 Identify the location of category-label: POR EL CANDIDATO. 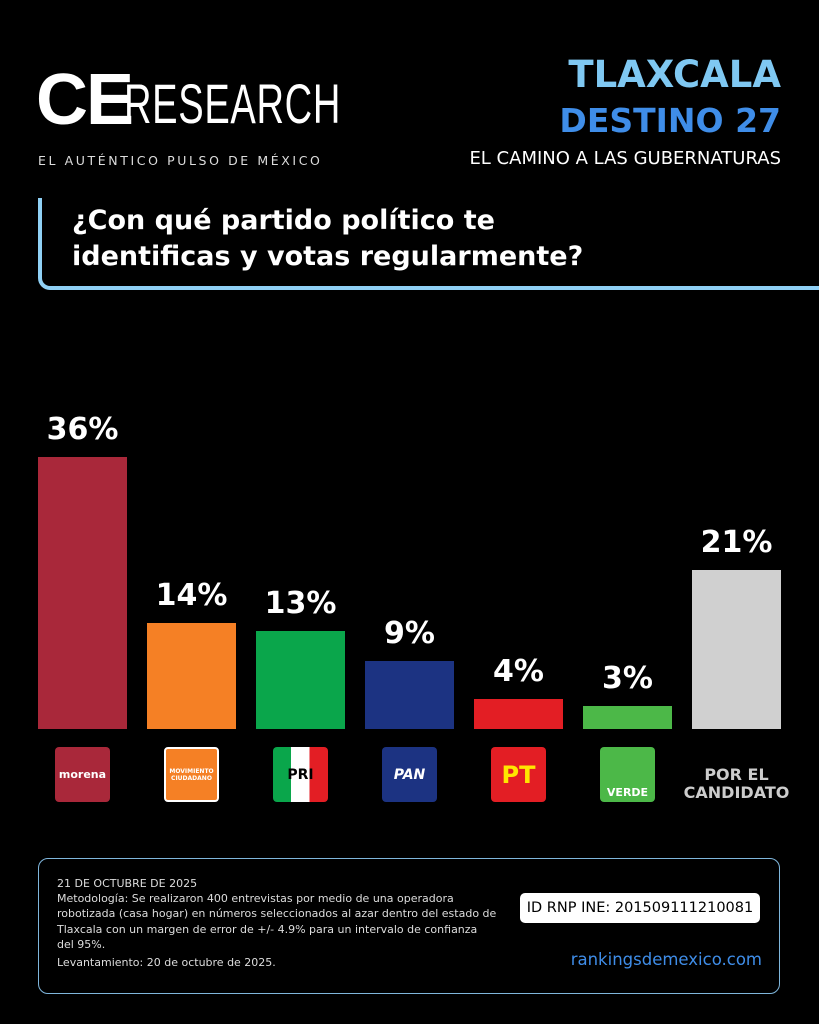
(736, 784).